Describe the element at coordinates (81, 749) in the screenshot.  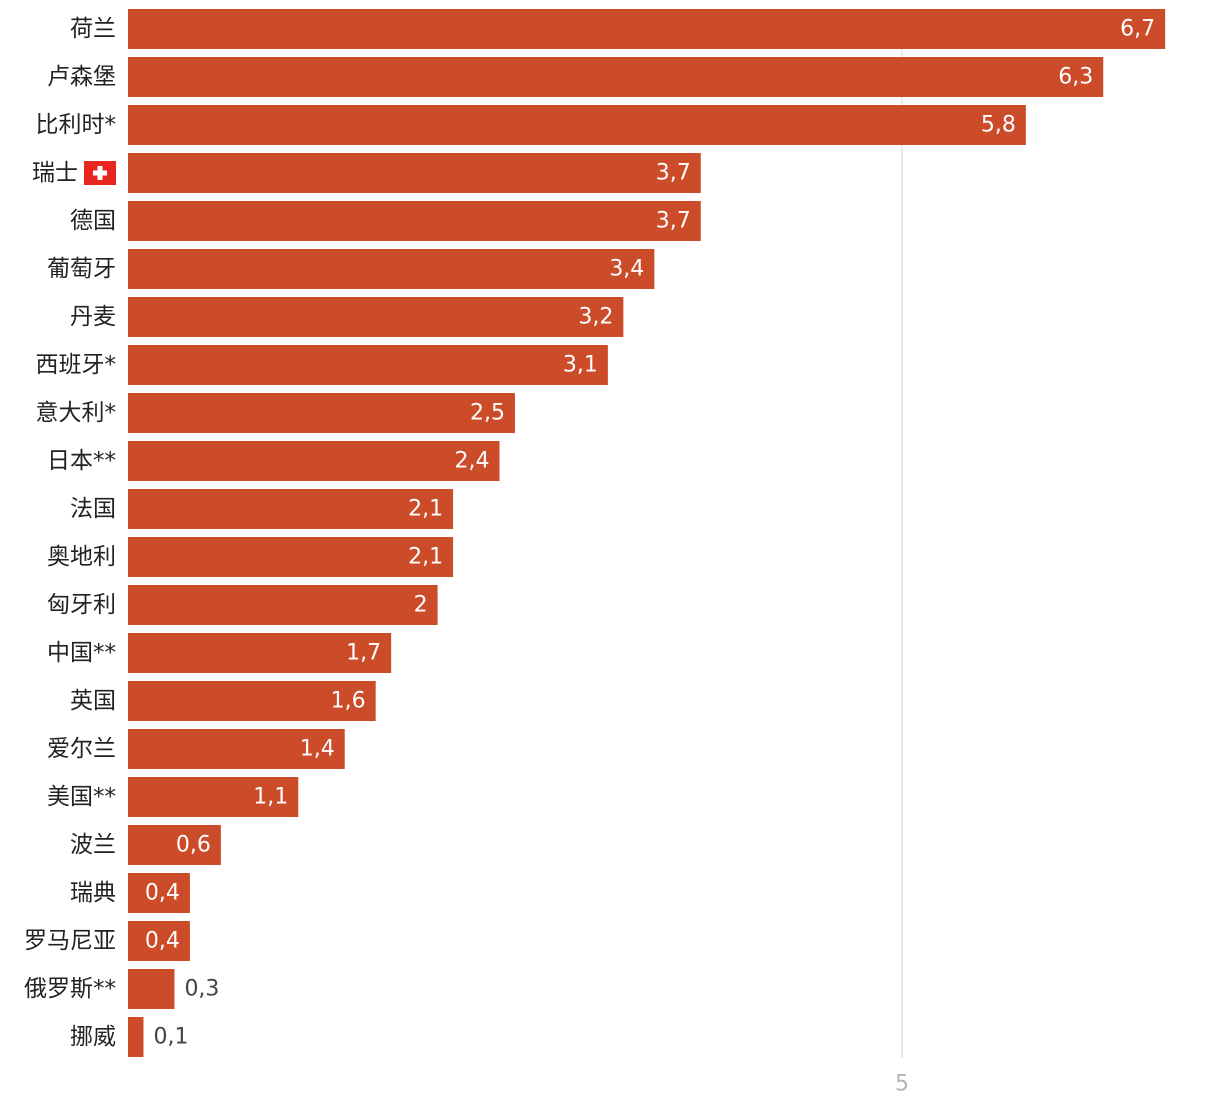
I see `category-label: 爱尔兰` at that location.